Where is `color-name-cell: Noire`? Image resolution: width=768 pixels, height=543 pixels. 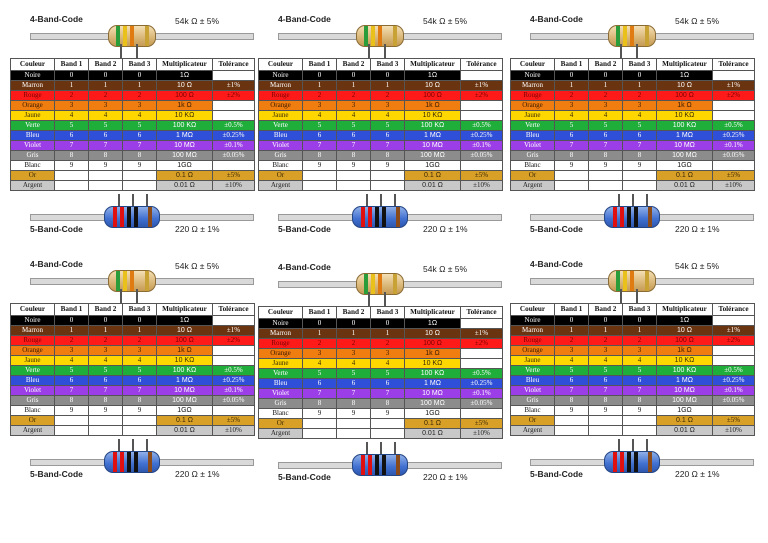
color-name-cell: Noire is located at coordinates (32, 320).